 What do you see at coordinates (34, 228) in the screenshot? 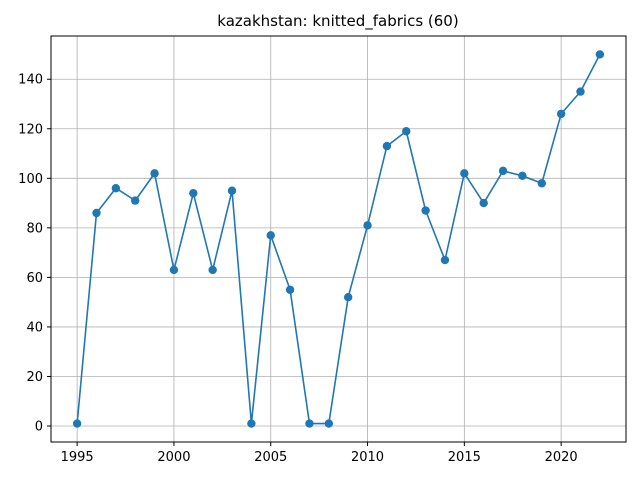
I see `y-tick-label: 80` at bounding box center [34, 228].